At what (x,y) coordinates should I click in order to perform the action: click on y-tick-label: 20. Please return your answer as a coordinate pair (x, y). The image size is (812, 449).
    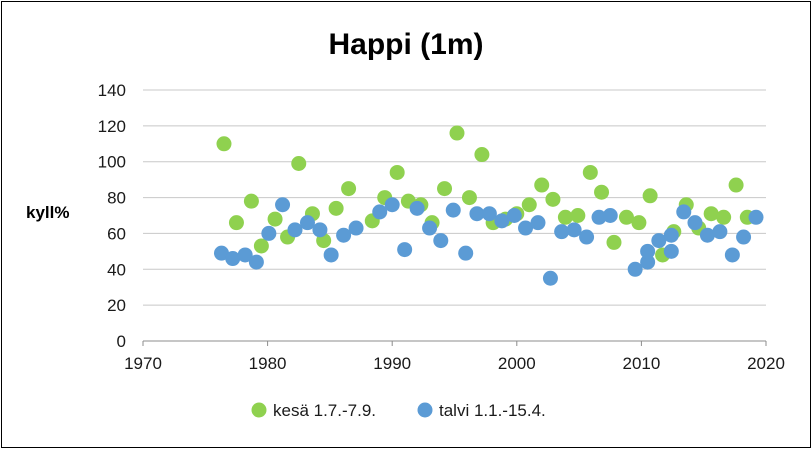
    Looking at the image, I should click on (116, 305).